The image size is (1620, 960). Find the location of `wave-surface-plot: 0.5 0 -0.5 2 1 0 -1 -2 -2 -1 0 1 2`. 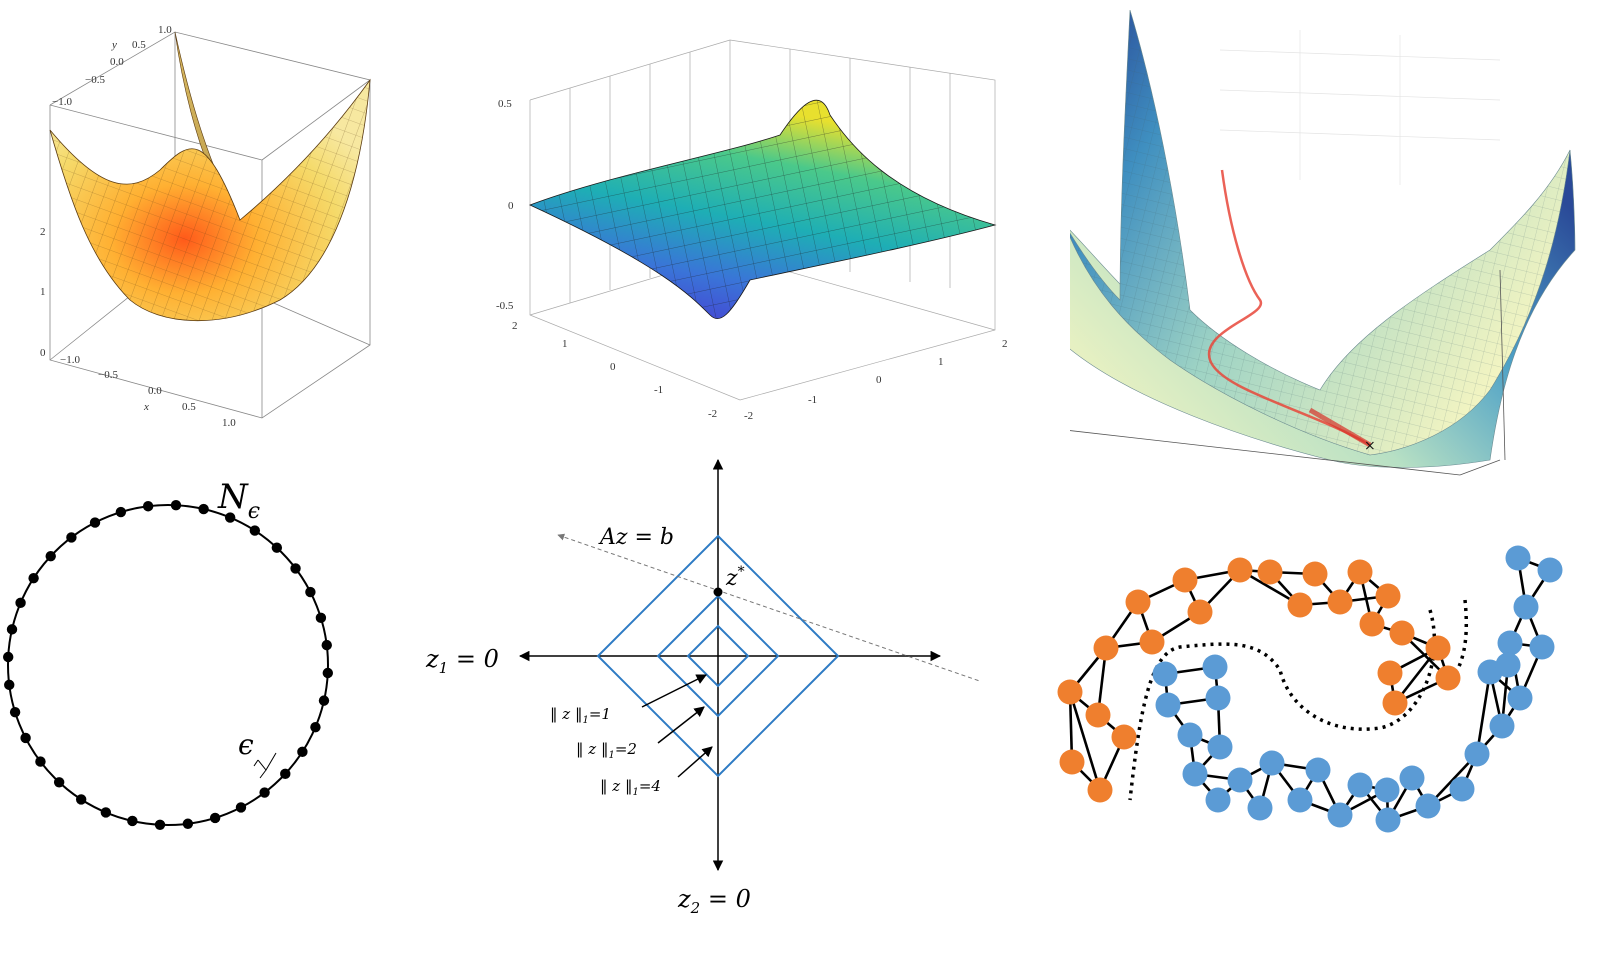

wave-surface-plot: 0.5 0 -0.5 2 1 0 -1 -2 -2 -1 0 1 2 is located at coordinates (752, 230).